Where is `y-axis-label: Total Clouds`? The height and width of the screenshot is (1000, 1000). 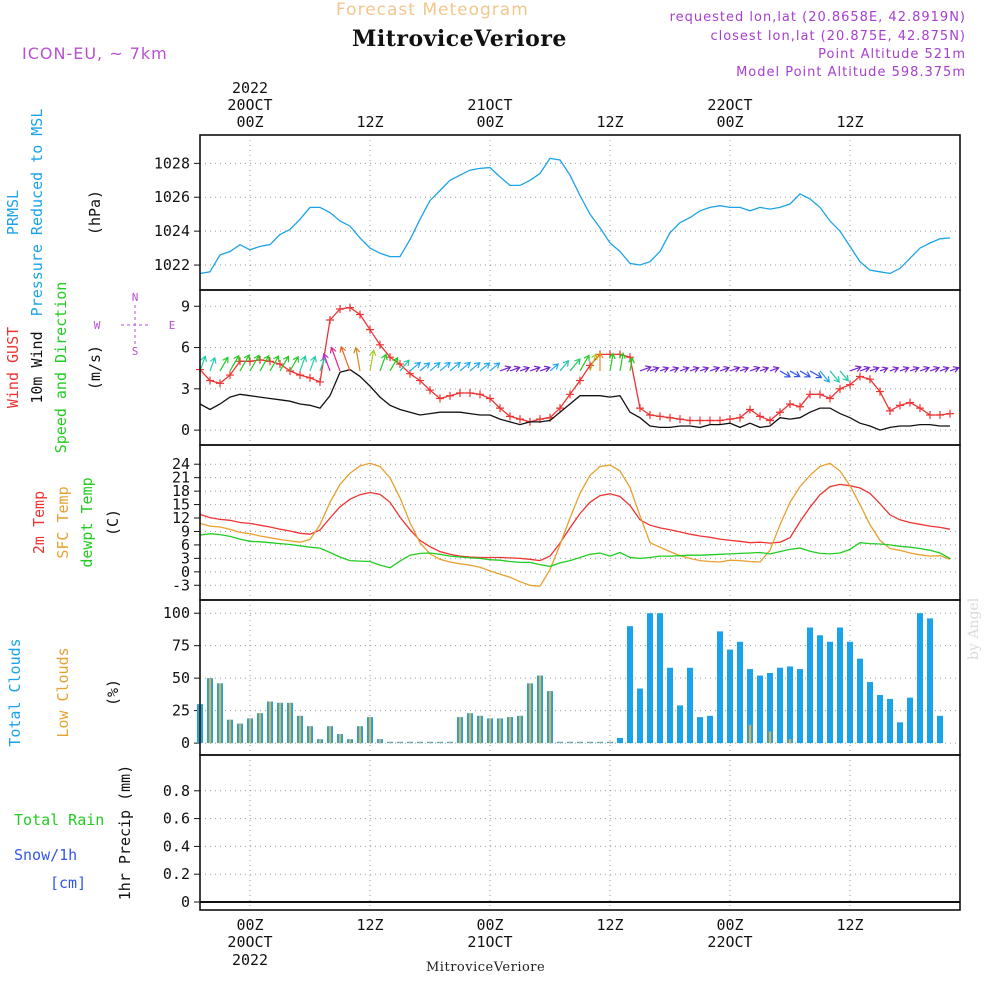 y-axis-label: Total Clouds is located at coordinates (15, 692).